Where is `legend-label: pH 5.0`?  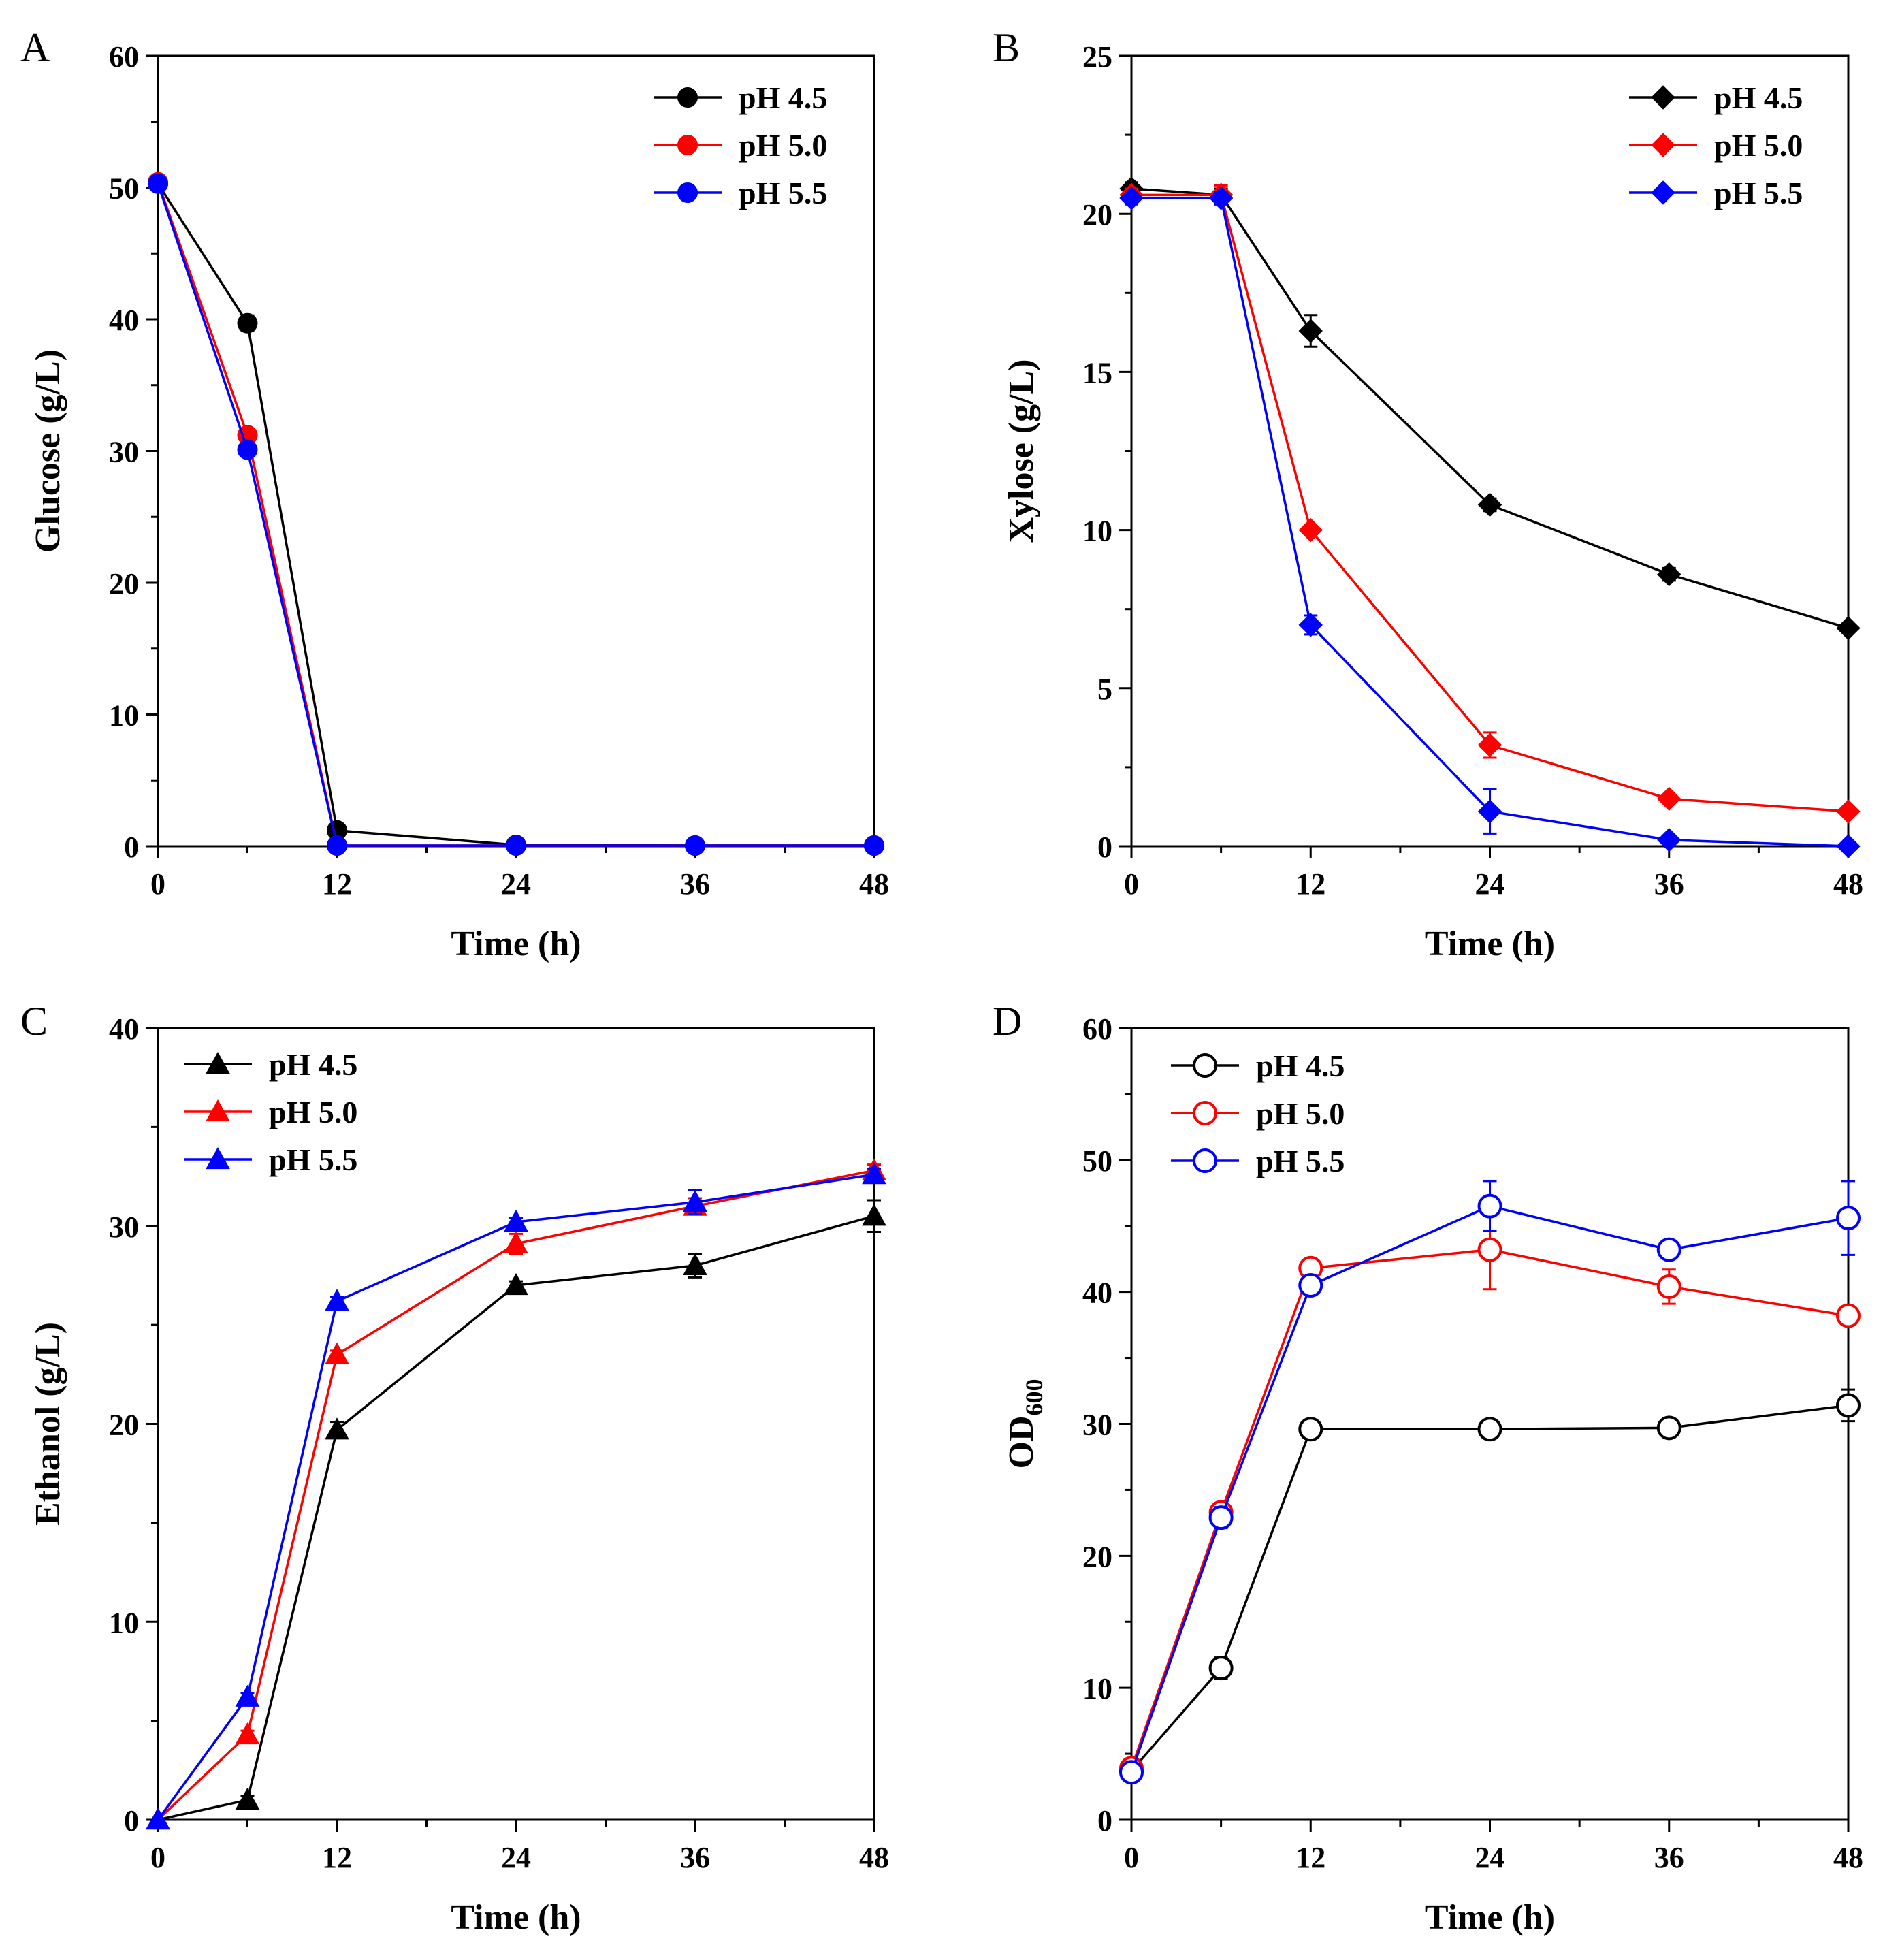 legend-label: pH 5.0 is located at coordinates (1300, 1113).